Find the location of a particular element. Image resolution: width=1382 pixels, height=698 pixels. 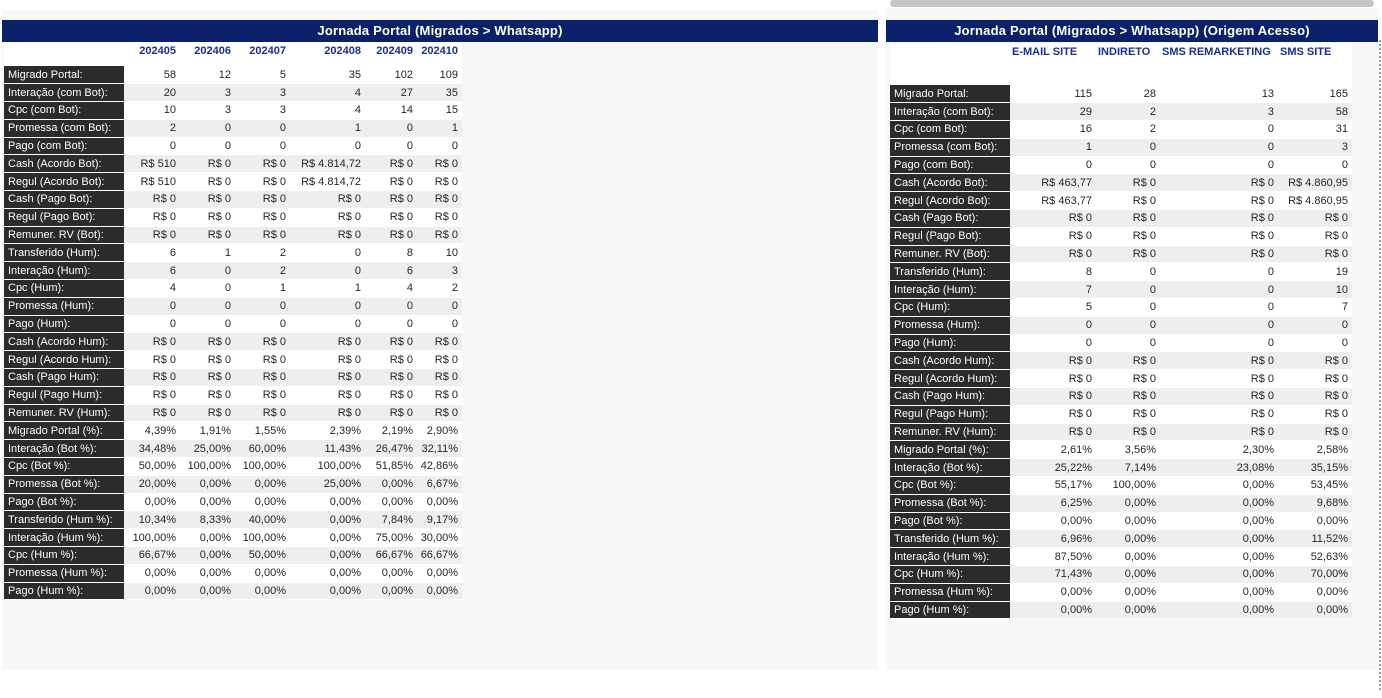

row-label: Cpc (Hum %): is located at coordinates (64, 555).